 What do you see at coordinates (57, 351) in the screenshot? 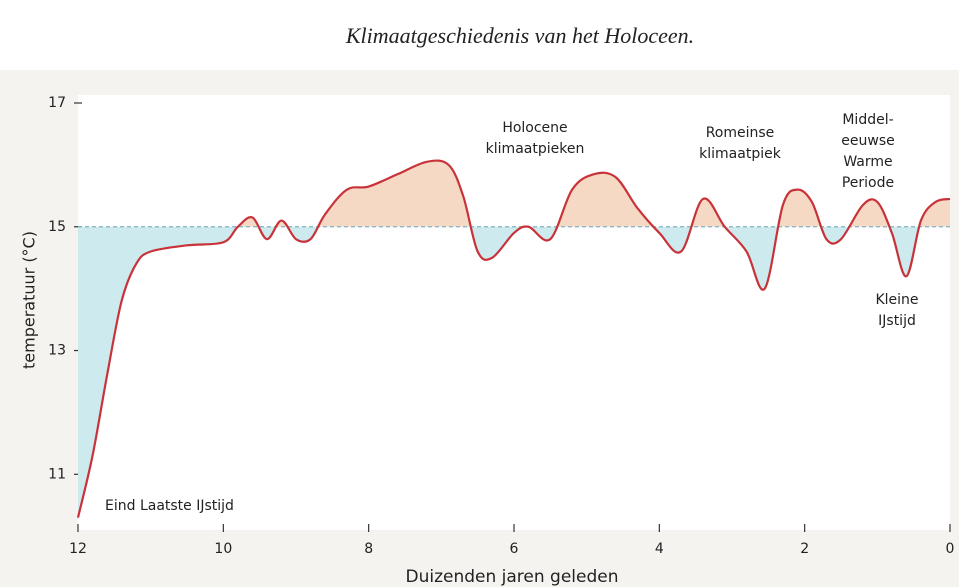
I see `y-tick-label: 13` at bounding box center [57, 351].